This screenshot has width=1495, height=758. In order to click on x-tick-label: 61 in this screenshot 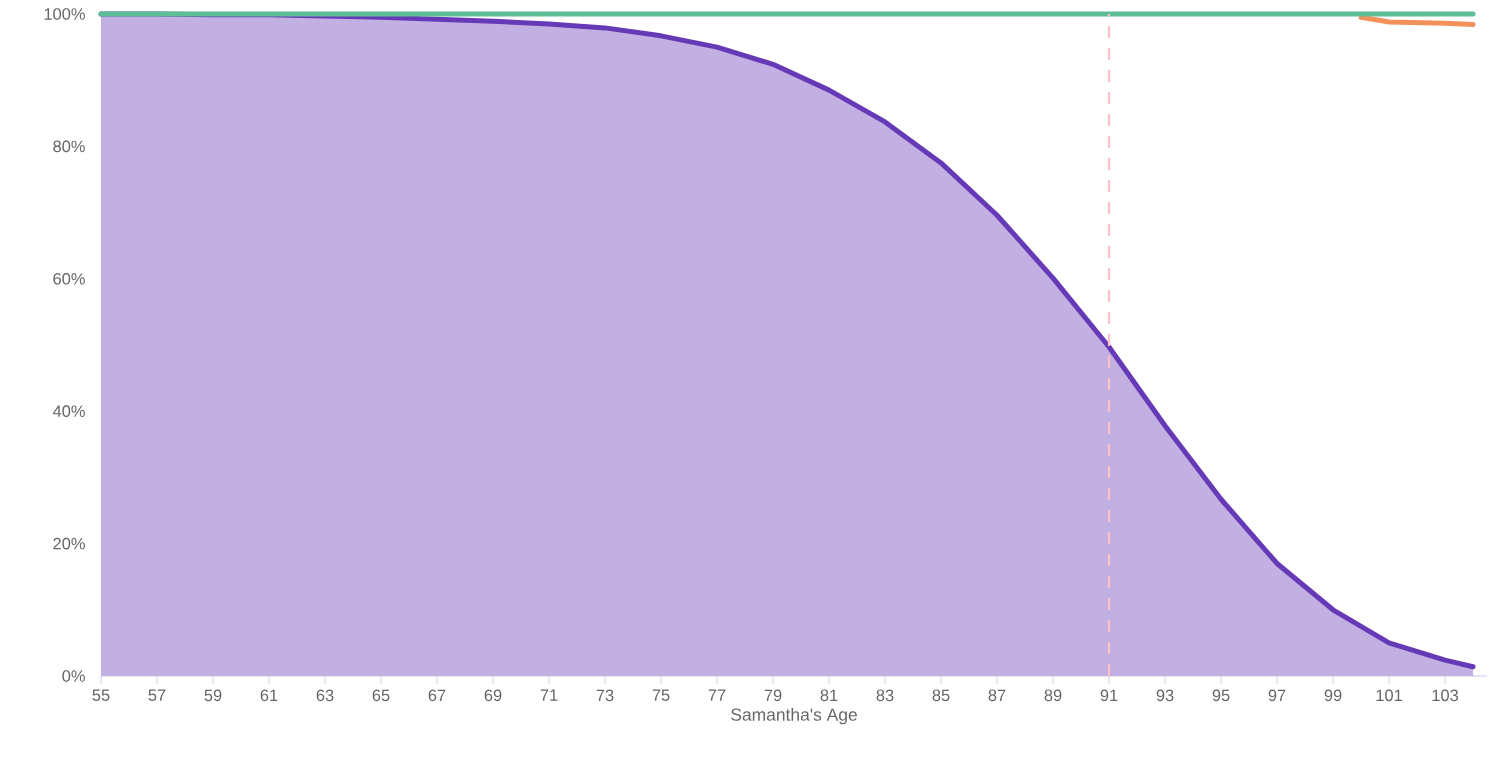, I will do `click(269, 695)`.